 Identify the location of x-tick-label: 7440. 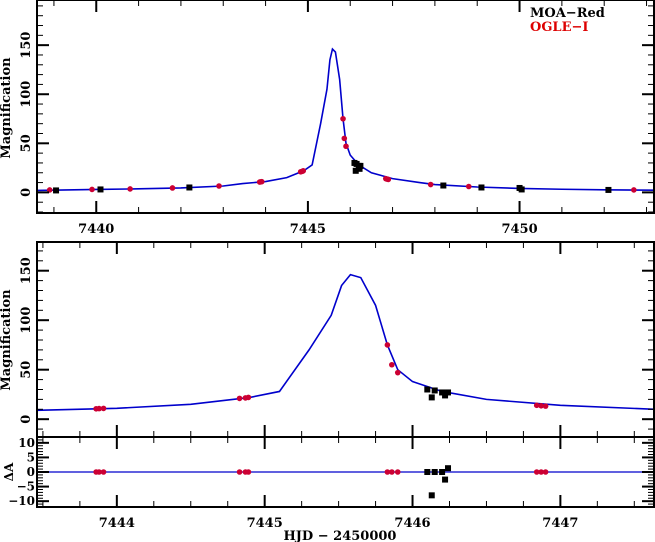
(96, 229).